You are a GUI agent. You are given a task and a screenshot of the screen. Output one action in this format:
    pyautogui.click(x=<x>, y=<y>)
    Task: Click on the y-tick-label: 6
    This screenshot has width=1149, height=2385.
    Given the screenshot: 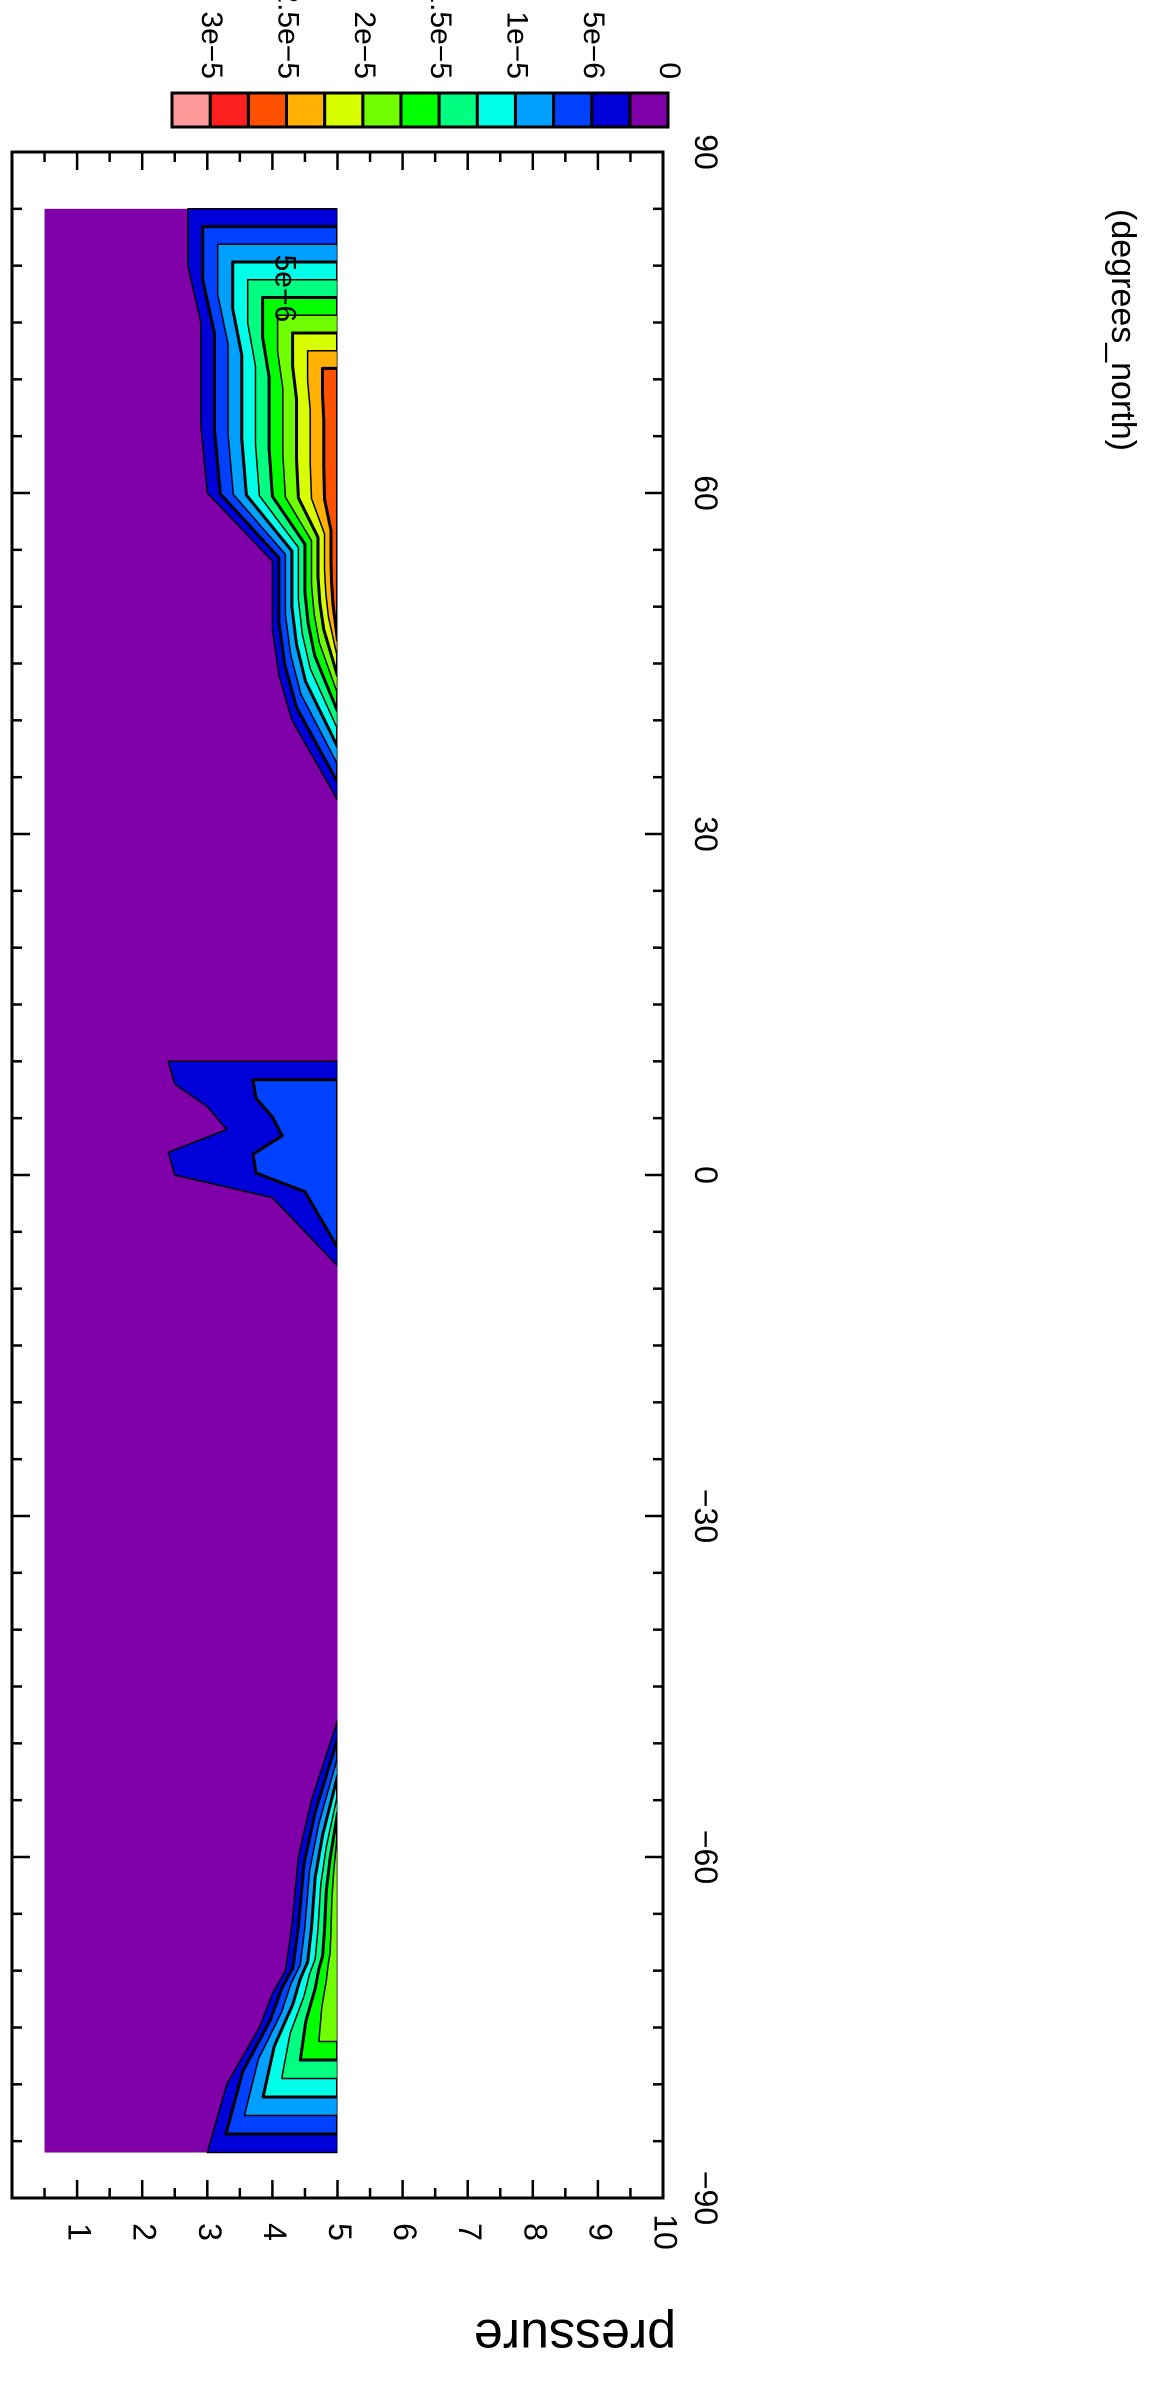 What is the action you would take?
    pyautogui.click(x=405, y=2232)
    